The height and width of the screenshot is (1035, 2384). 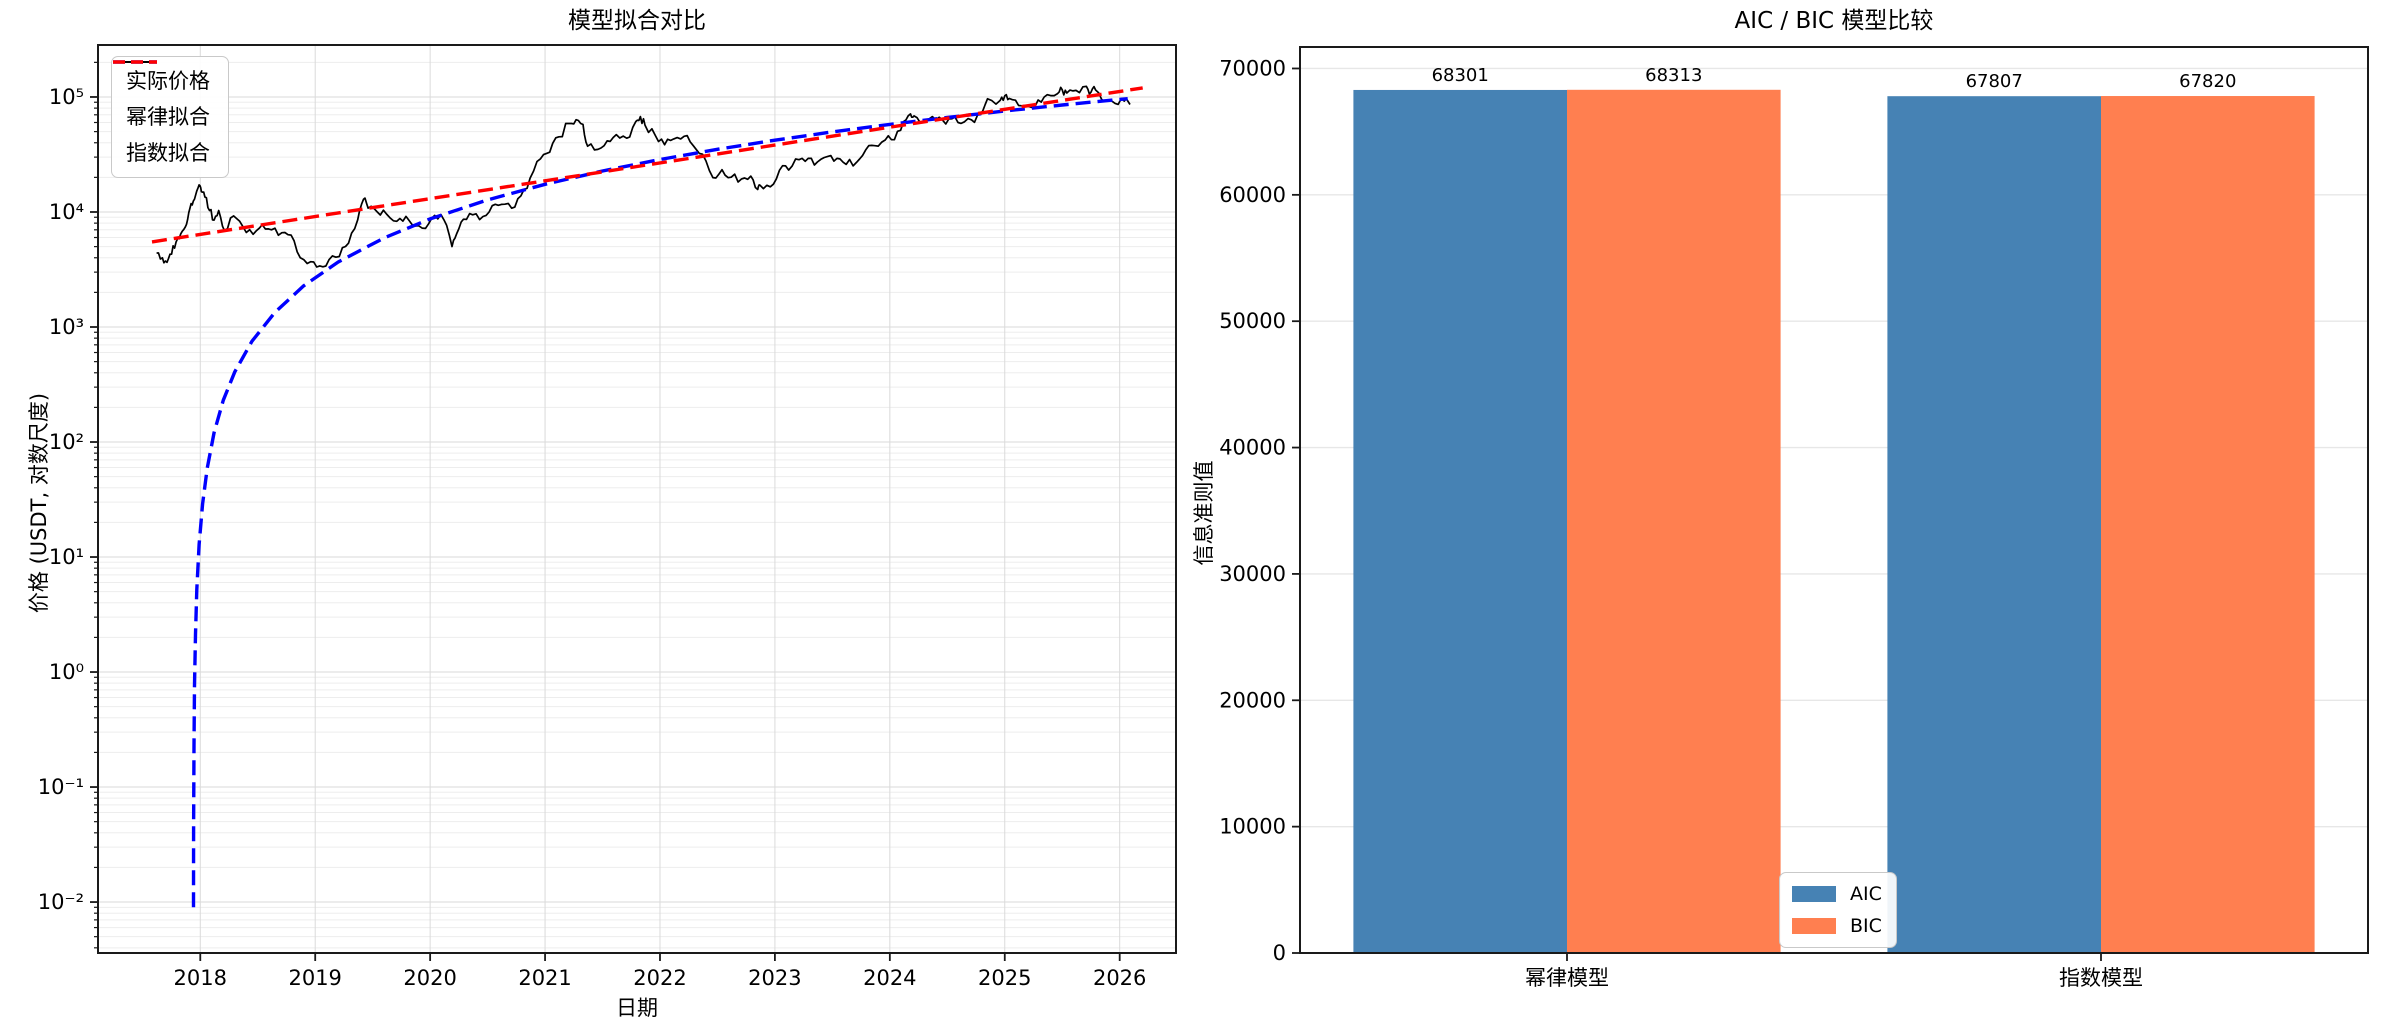 I want to click on legend-item-power-law-fit: 幂律拟合, so click(x=161, y=94).